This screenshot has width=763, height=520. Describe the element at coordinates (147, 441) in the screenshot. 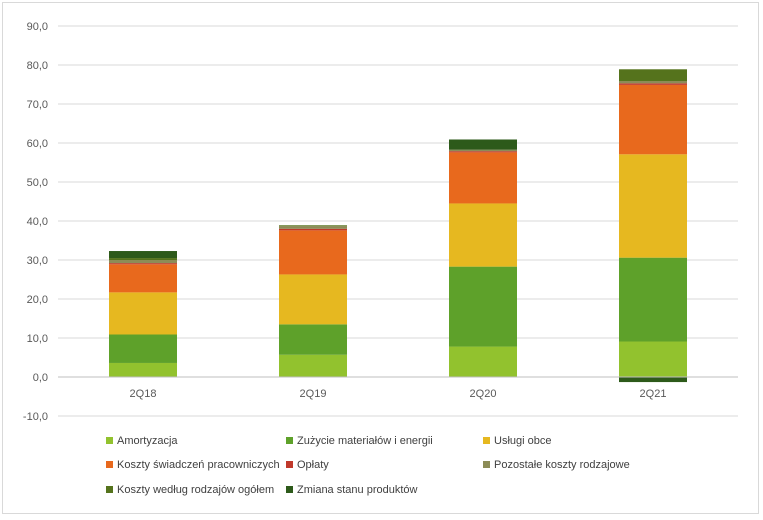

I see `legend-label: Amortyzacja` at that location.